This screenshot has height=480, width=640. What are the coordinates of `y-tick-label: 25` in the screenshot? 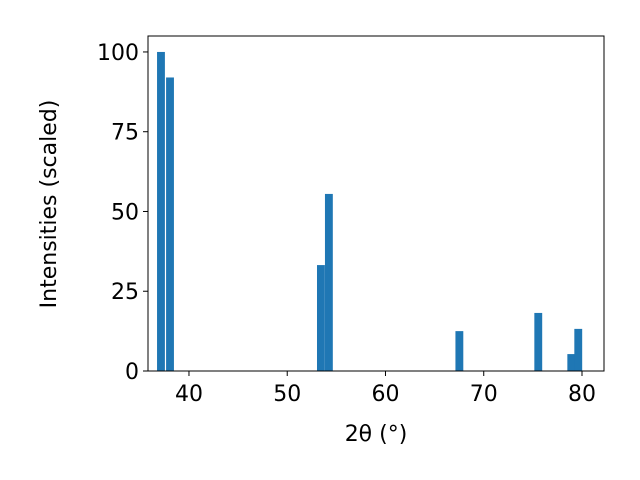 It's located at (125, 292).